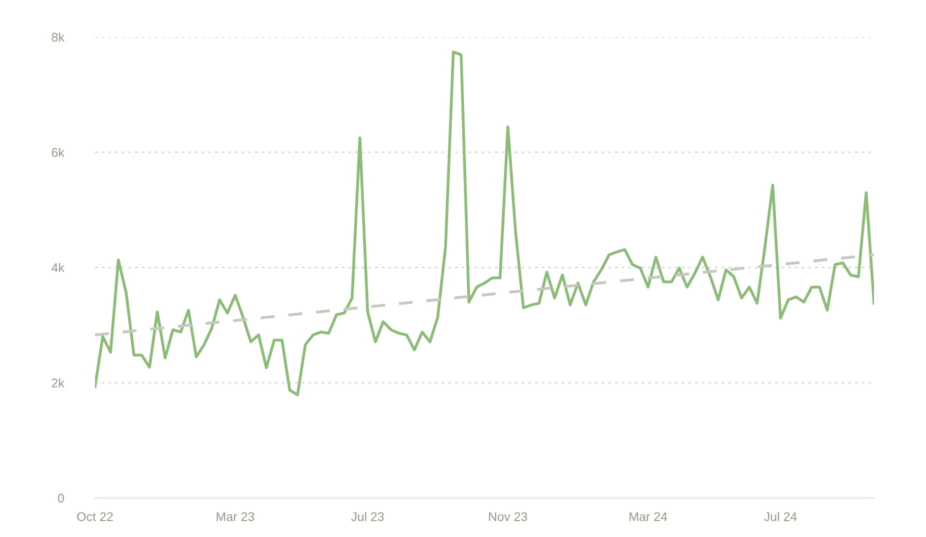 Image resolution: width=926 pixels, height=537 pixels. Describe the element at coordinates (649, 517) in the screenshot. I see `x-tick-label: Mar 24` at that location.